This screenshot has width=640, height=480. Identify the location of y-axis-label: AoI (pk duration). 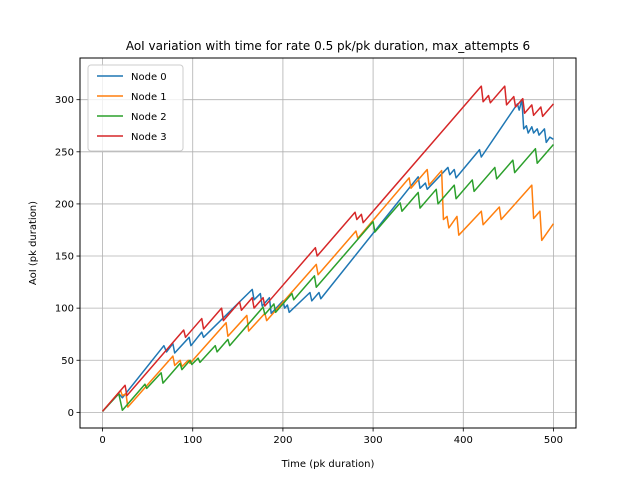
(33, 243).